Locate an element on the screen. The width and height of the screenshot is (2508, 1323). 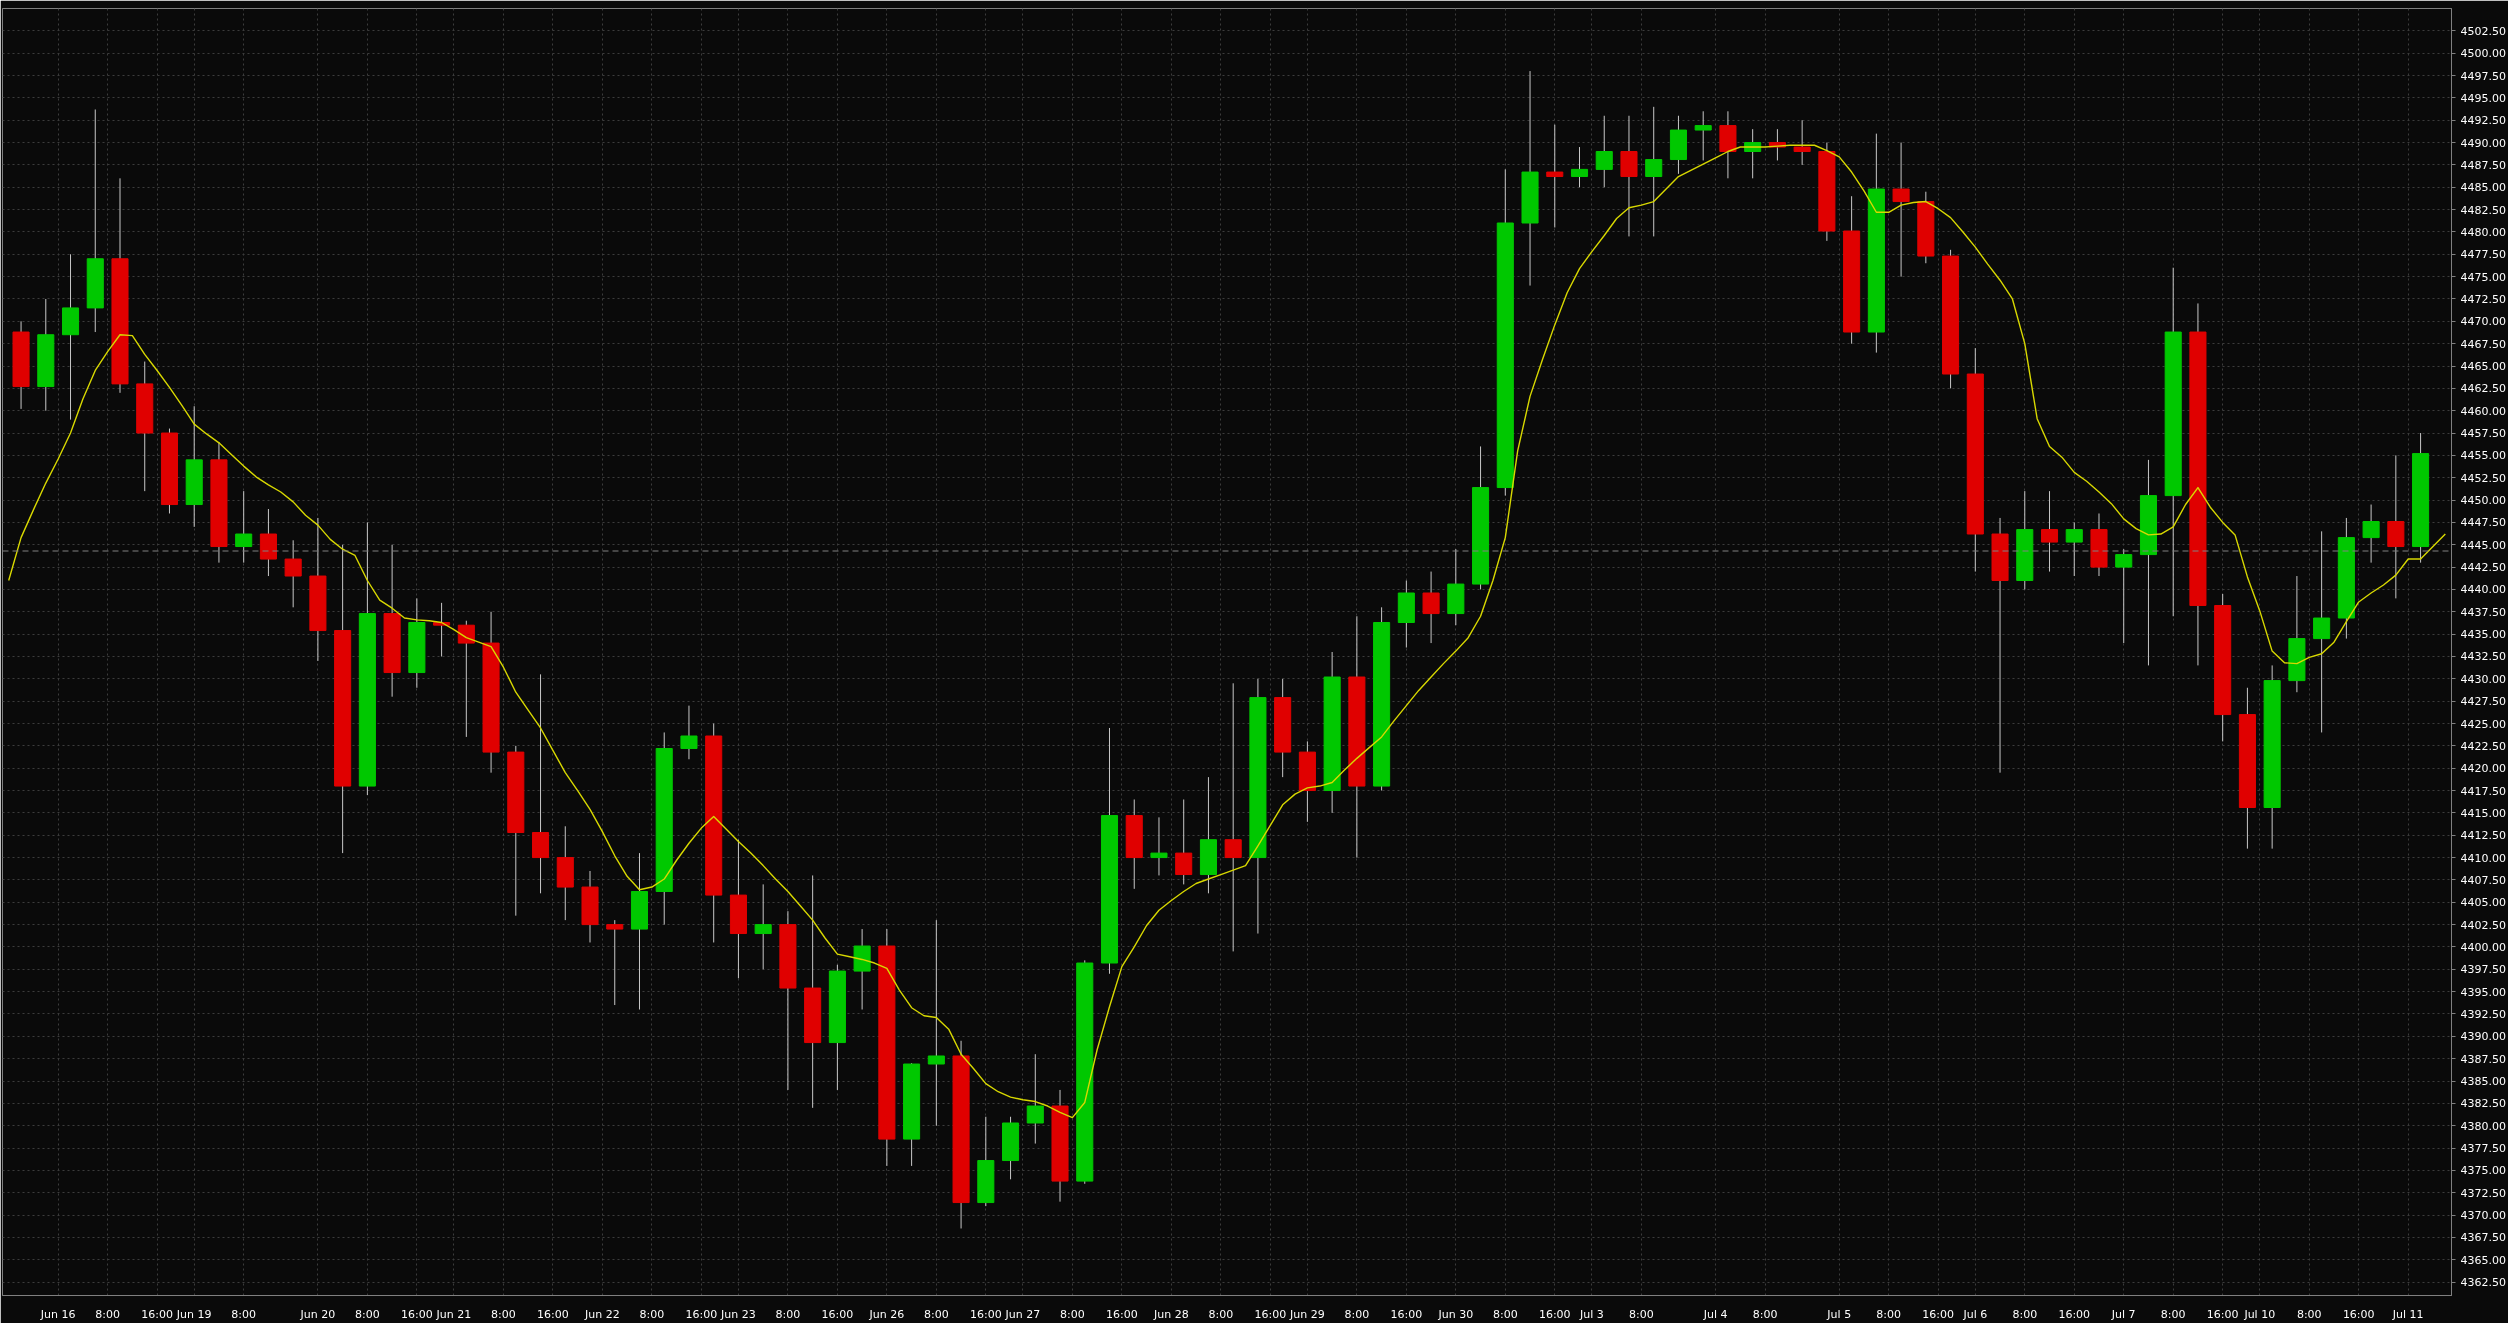
y-tick-label: 4500.00 is located at coordinates (2483, 54).